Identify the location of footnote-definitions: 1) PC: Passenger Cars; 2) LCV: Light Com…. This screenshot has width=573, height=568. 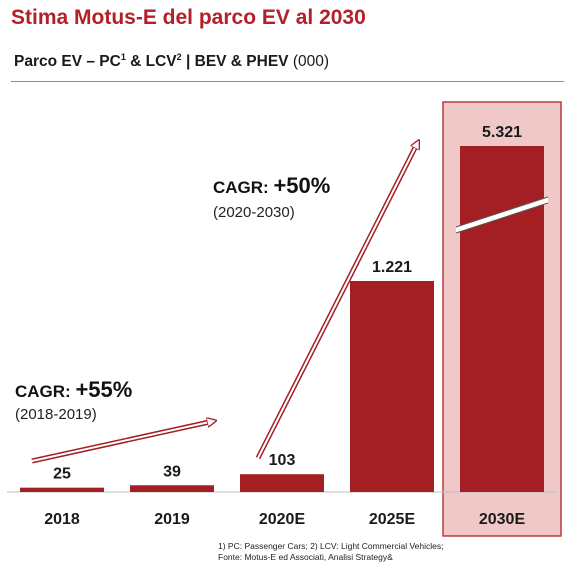
(331, 546).